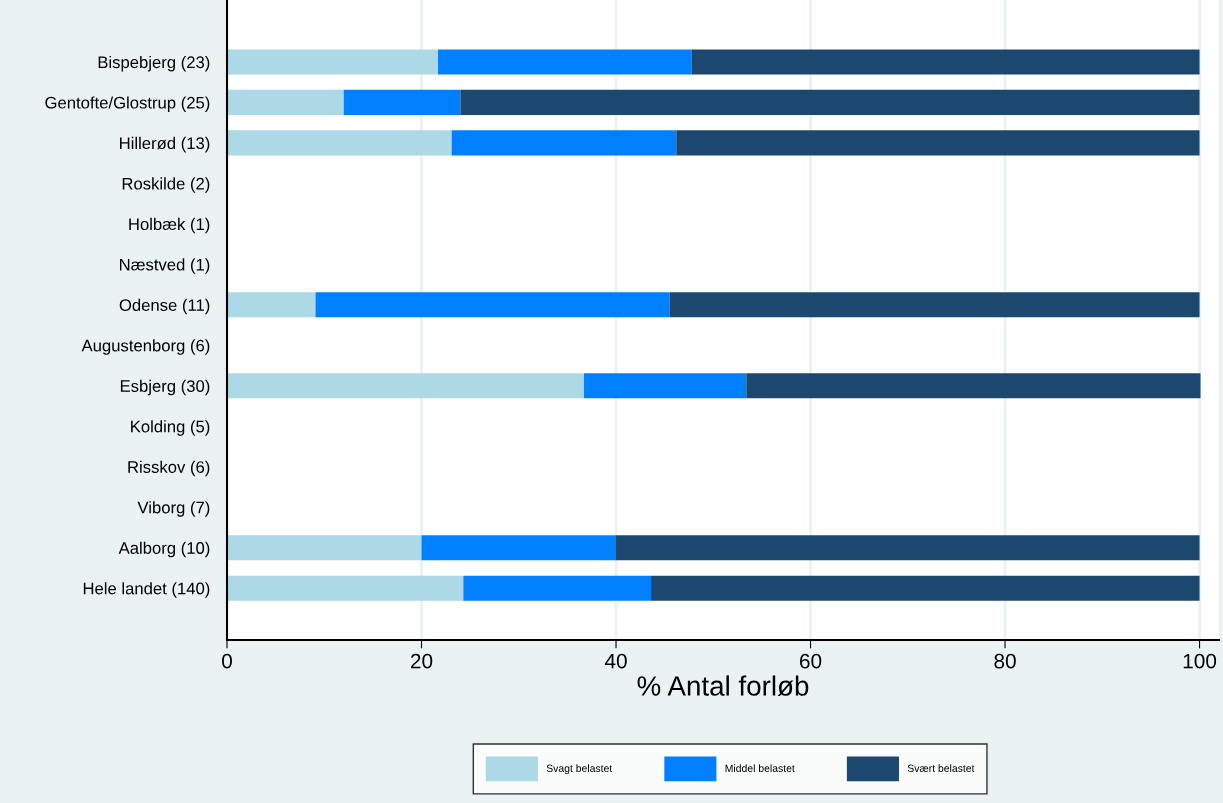  I want to click on y-tick-label: Holbæk (1), so click(169, 225).